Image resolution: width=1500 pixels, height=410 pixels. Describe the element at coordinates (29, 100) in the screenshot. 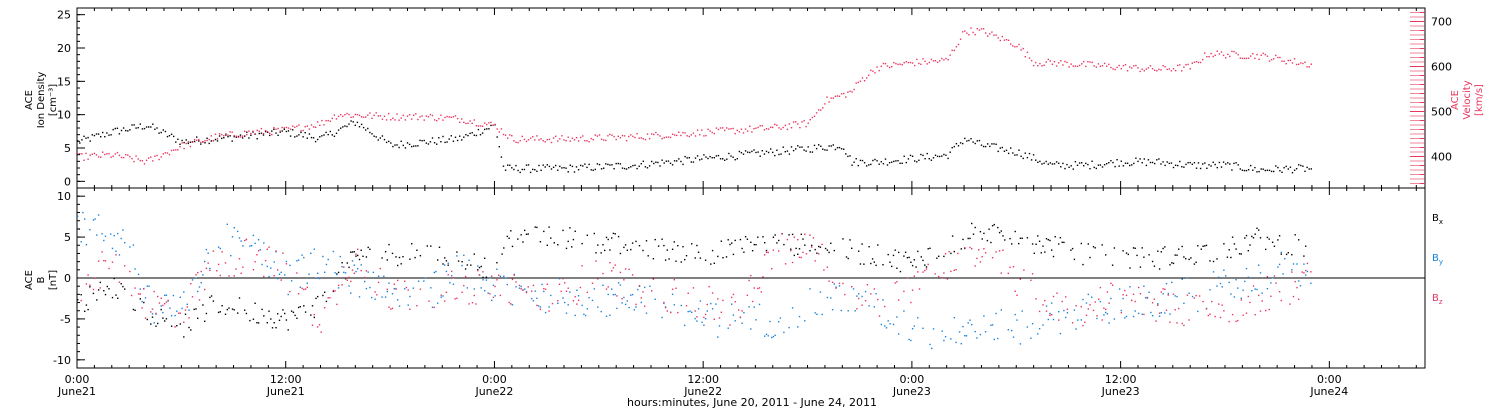

I see `top-left-label-line1: ACE` at that location.